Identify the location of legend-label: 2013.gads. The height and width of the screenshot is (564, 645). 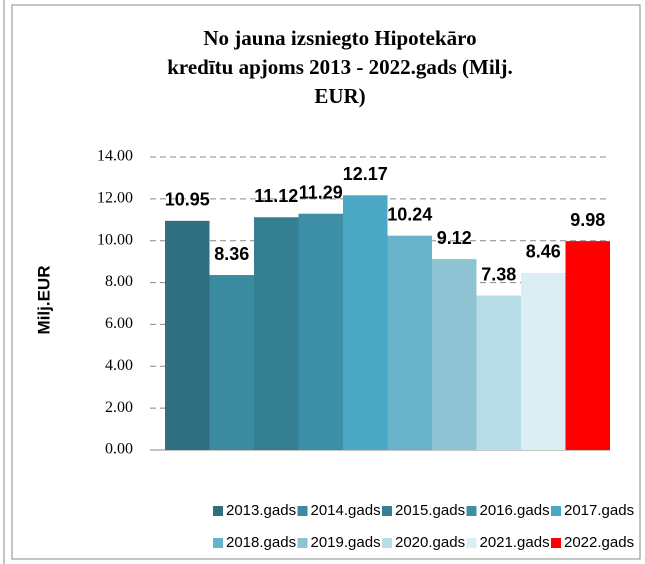
(261, 510).